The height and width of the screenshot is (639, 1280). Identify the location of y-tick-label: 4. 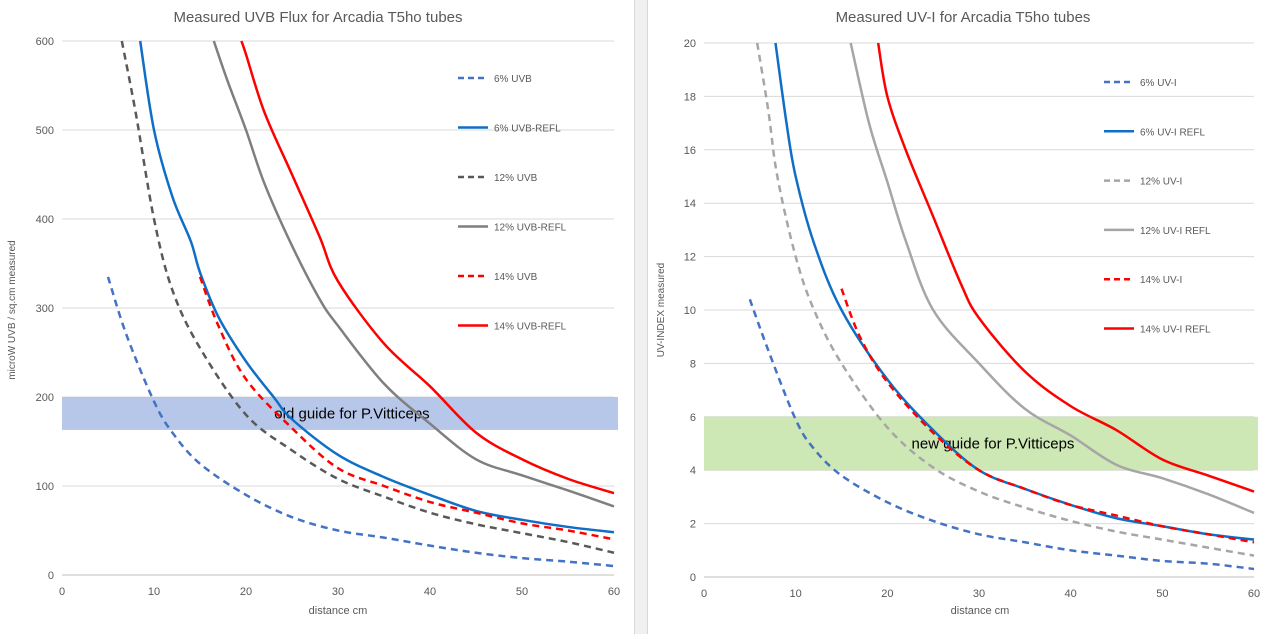
(693, 471).